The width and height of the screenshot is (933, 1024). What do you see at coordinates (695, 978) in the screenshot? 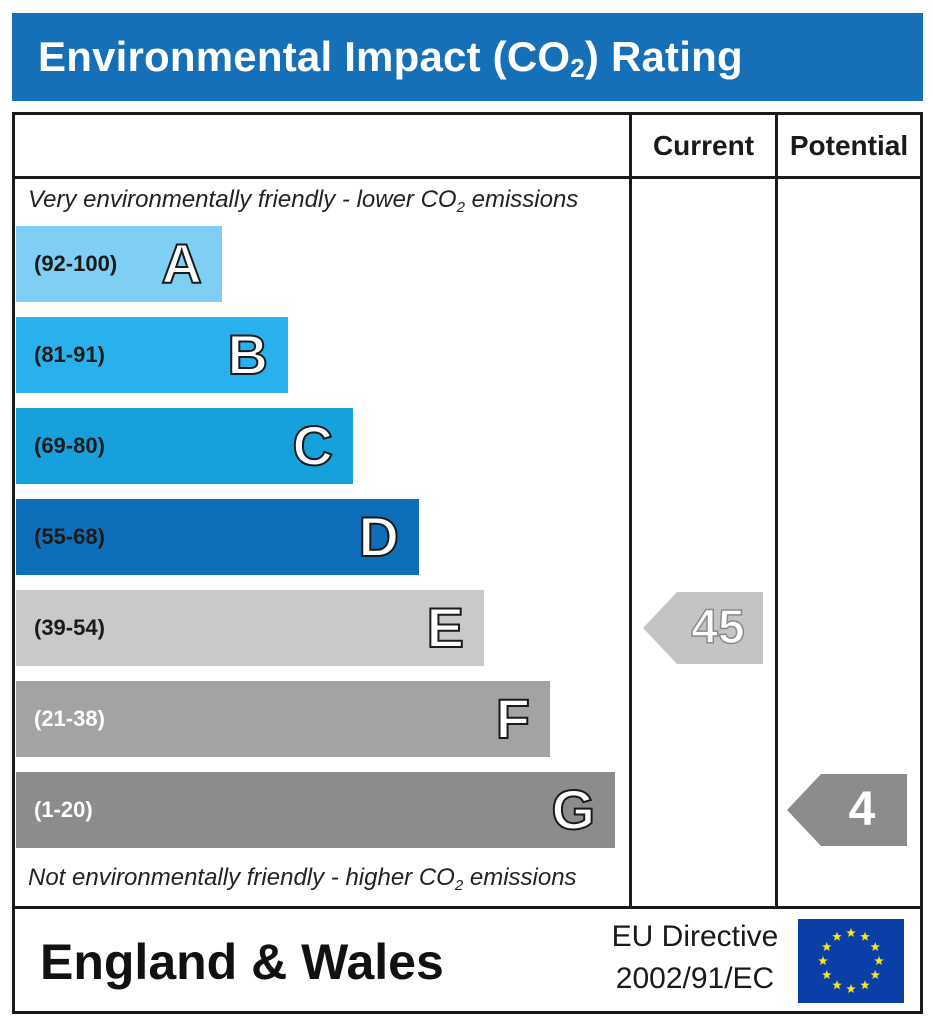
I see `directive-line-2: 2002/91/EC` at bounding box center [695, 978].